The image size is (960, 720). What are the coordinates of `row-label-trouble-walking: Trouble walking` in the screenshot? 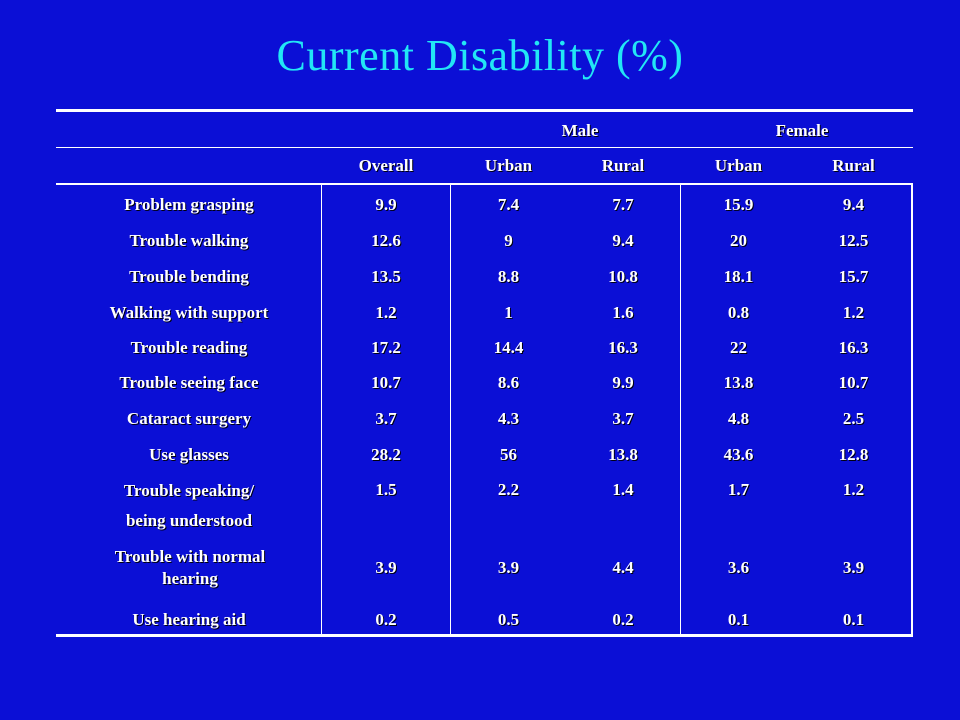 It's located at (189, 240).